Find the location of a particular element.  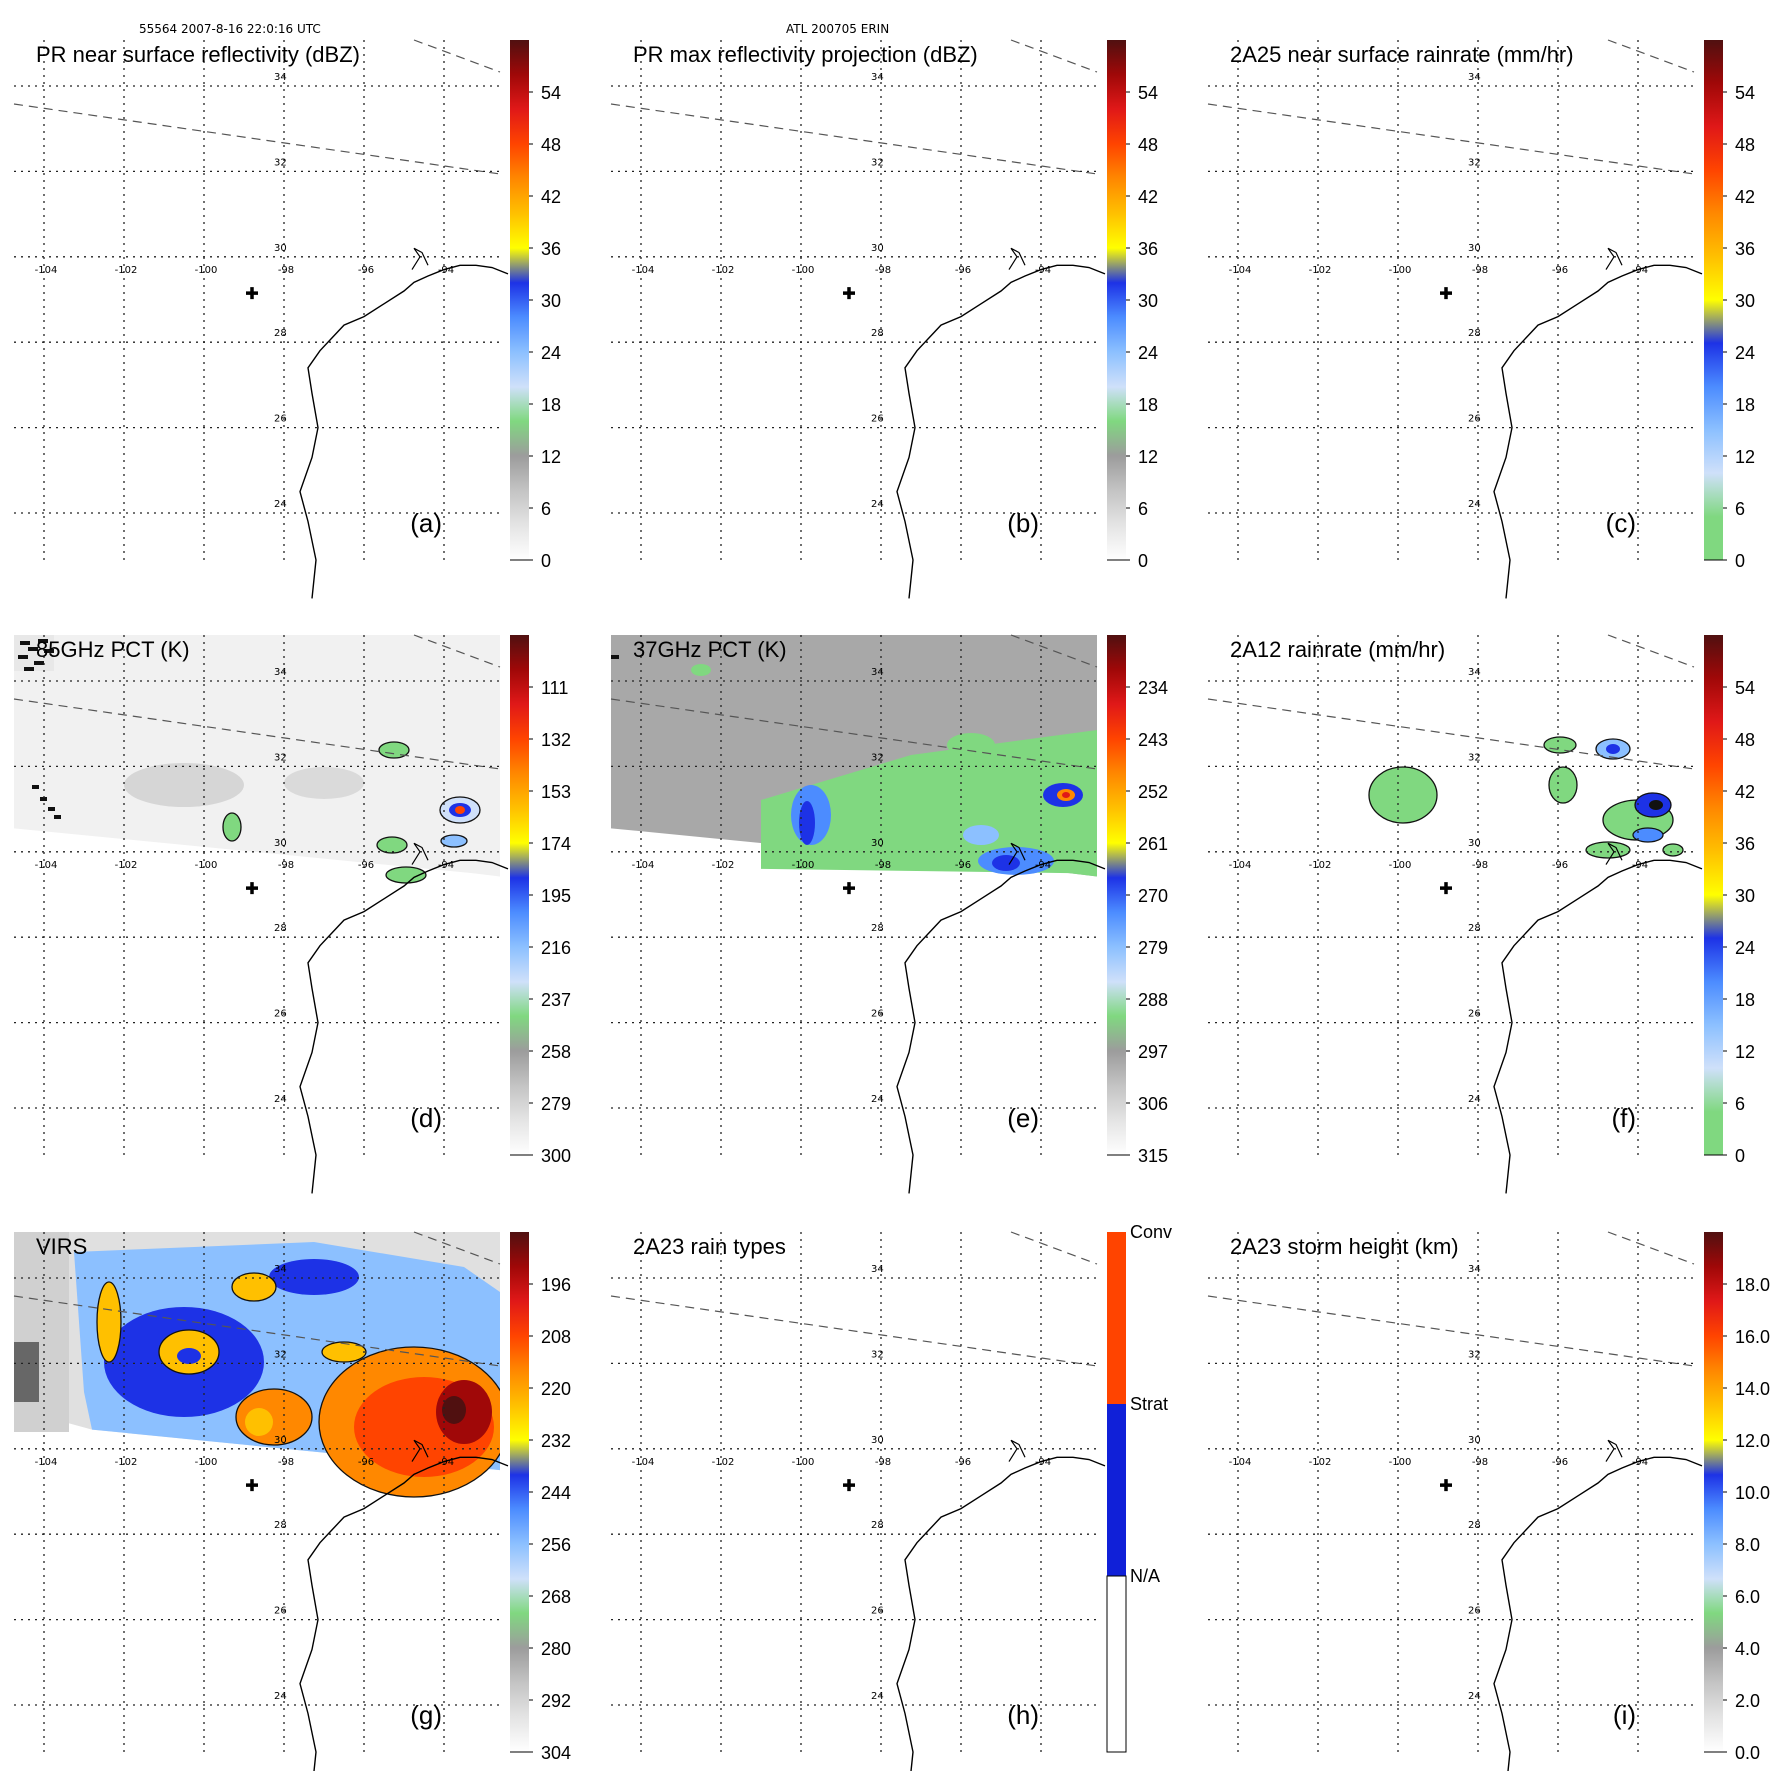

colorbar-conv-segment is located at coordinates (1116, 1318).